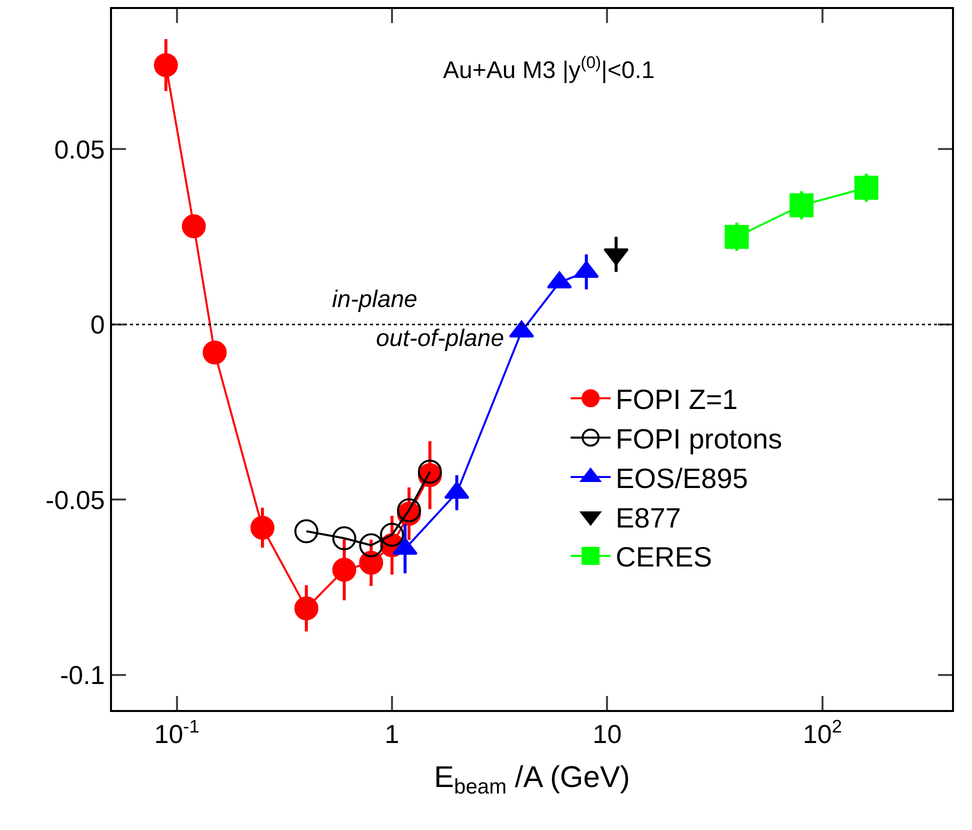 The image size is (972, 830). I want to click on legend-label: CERES, so click(664, 557).